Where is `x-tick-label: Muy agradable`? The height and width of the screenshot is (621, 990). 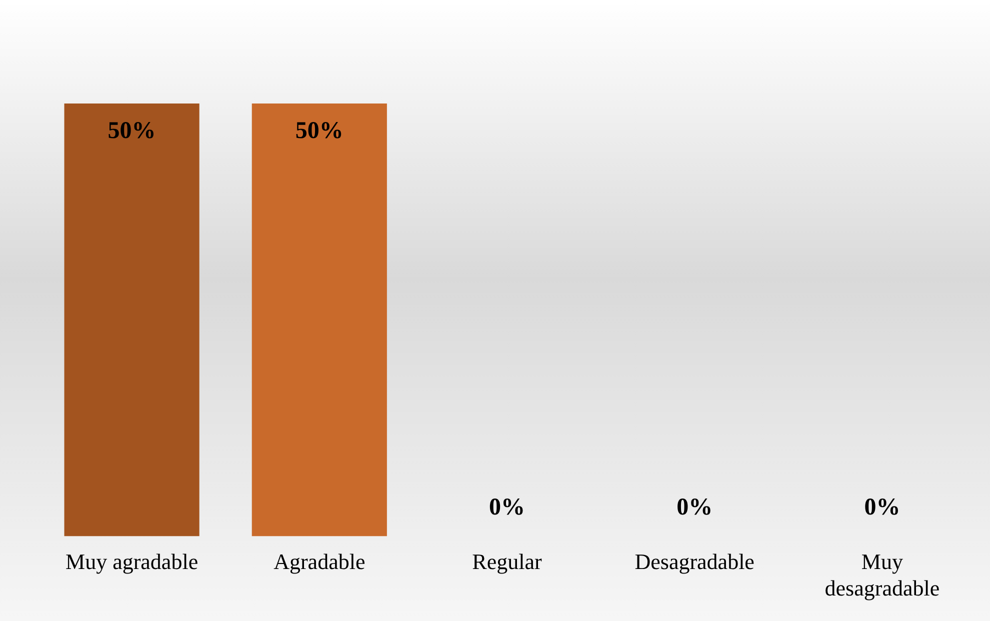 x-tick-label: Muy agradable is located at coordinates (132, 561).